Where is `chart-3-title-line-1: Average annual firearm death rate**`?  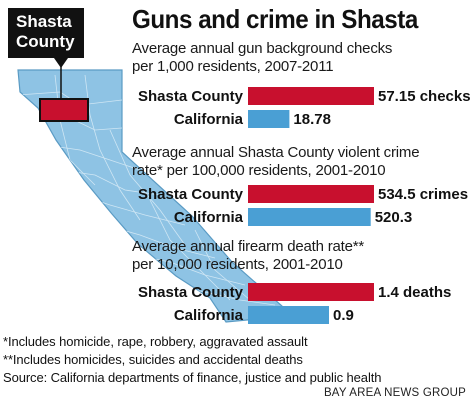 chart-3-title-line-1: Average annual firearm death rate** is located at coordinates (248, 246).